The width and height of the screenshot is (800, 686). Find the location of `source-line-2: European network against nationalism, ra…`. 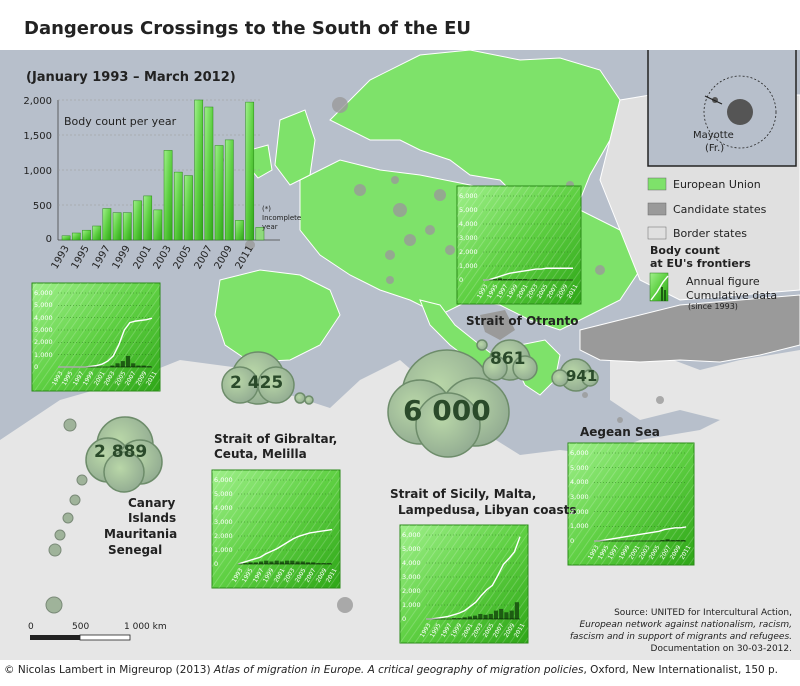

source-line-2: European network against nationalism, ra… is located at coordinates (686, 625).